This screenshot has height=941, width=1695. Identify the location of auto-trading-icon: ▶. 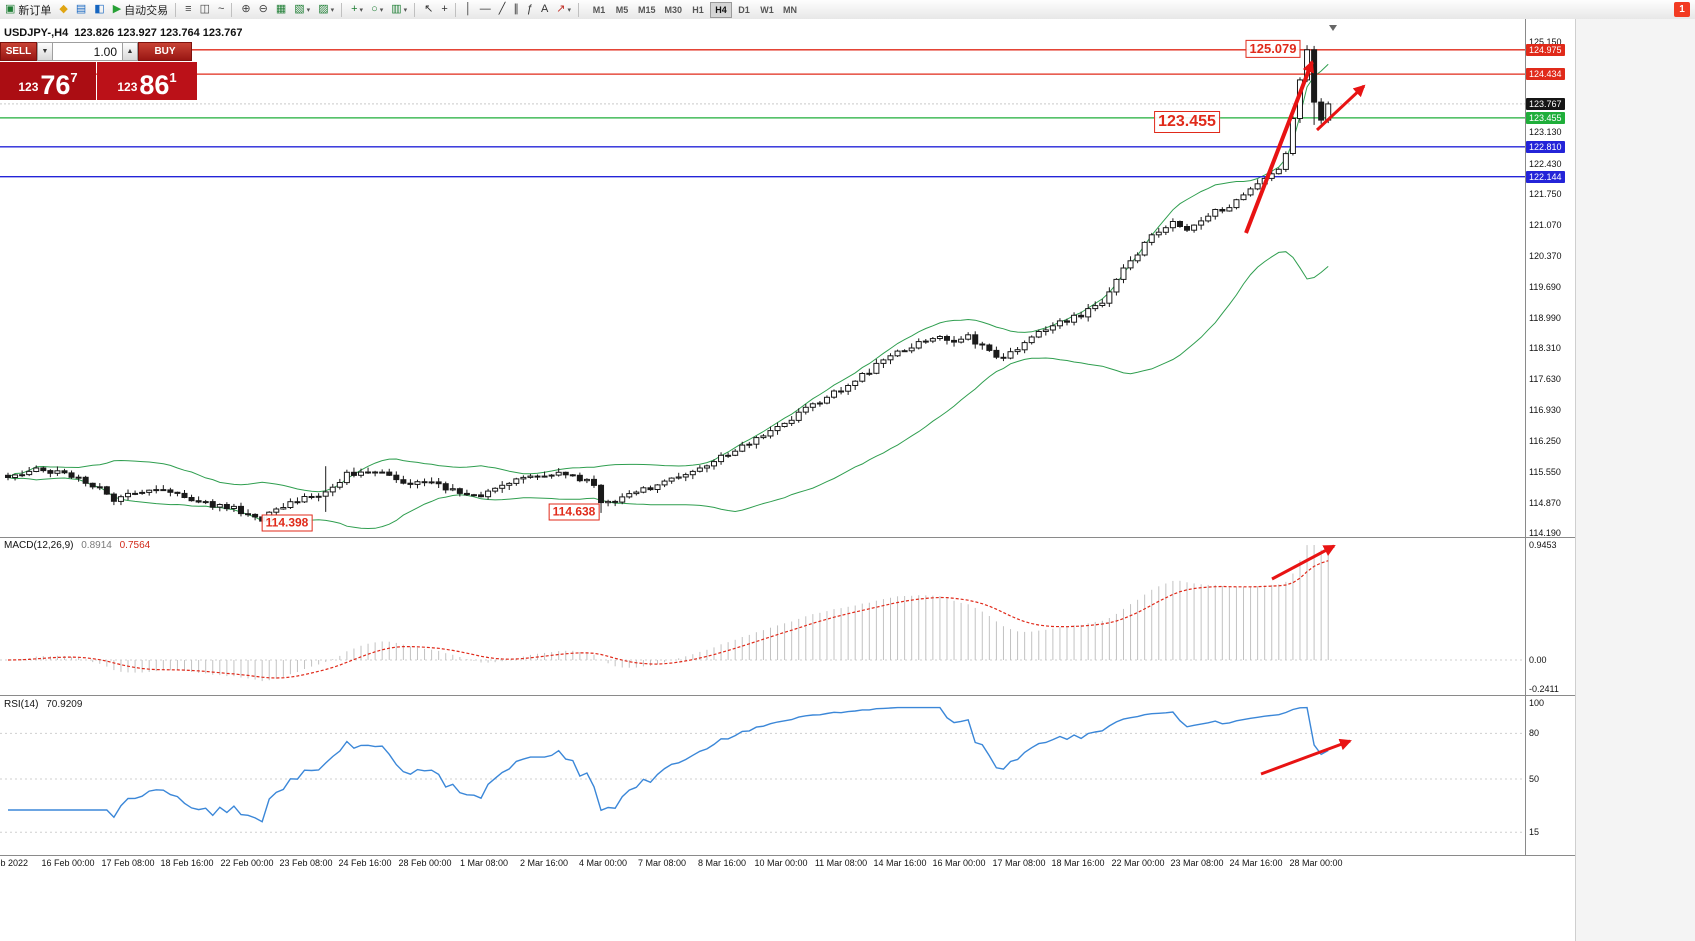
(117, 9).